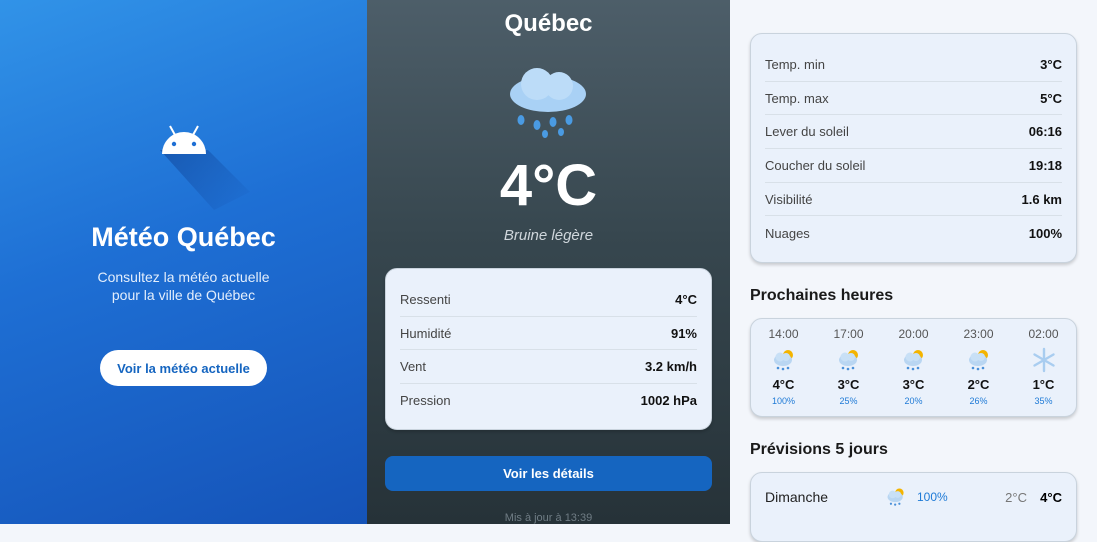 This screenshot has width=1097, height=542. What do you see at coordinates (1051, 64) in the screenshot?
I see `detail-value: 3°C` at bounding box center [1051, 64].